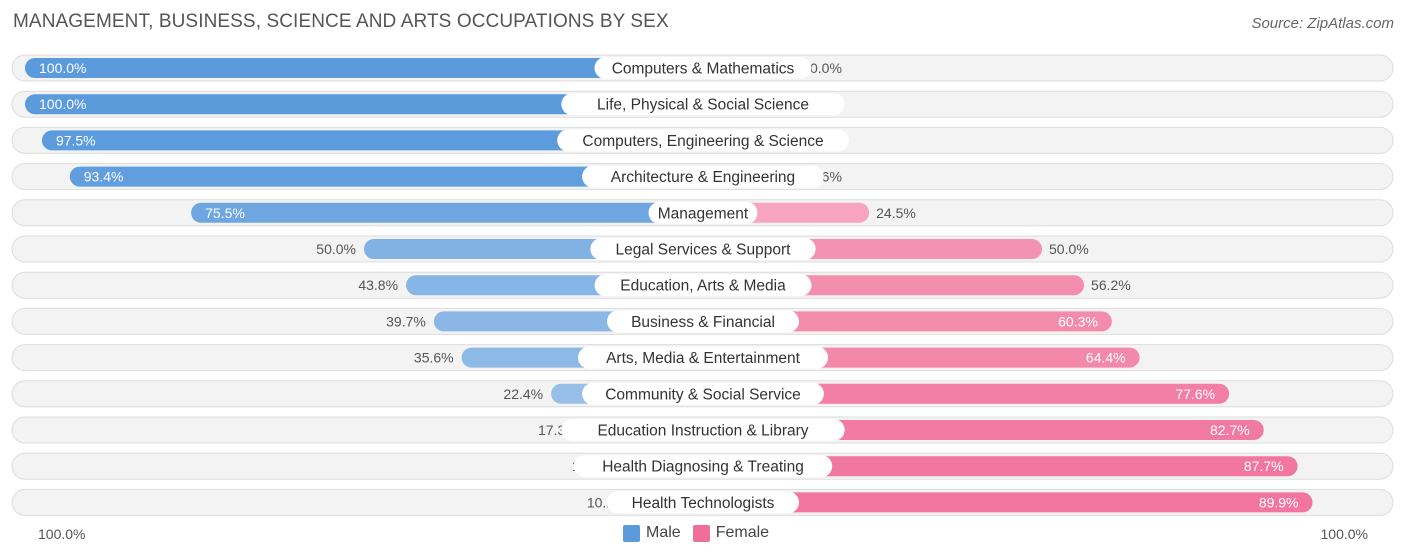 The width and height of the screenshot is (1406, 559). Describe the element at coordinates (76, 140) in the screenshot. I see `label-male: 97.5%` at that location.